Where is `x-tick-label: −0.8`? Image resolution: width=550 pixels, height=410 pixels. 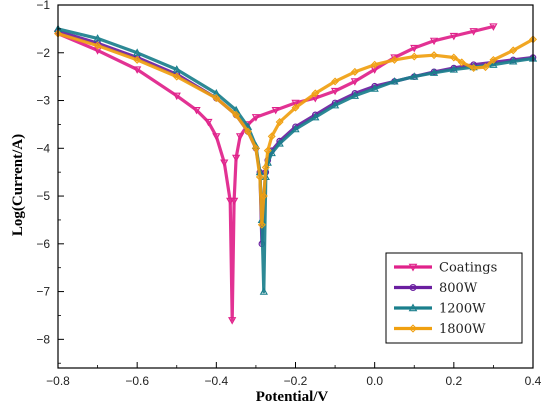 x-tick-label: −0.8 is located at coordinates (58, 381).